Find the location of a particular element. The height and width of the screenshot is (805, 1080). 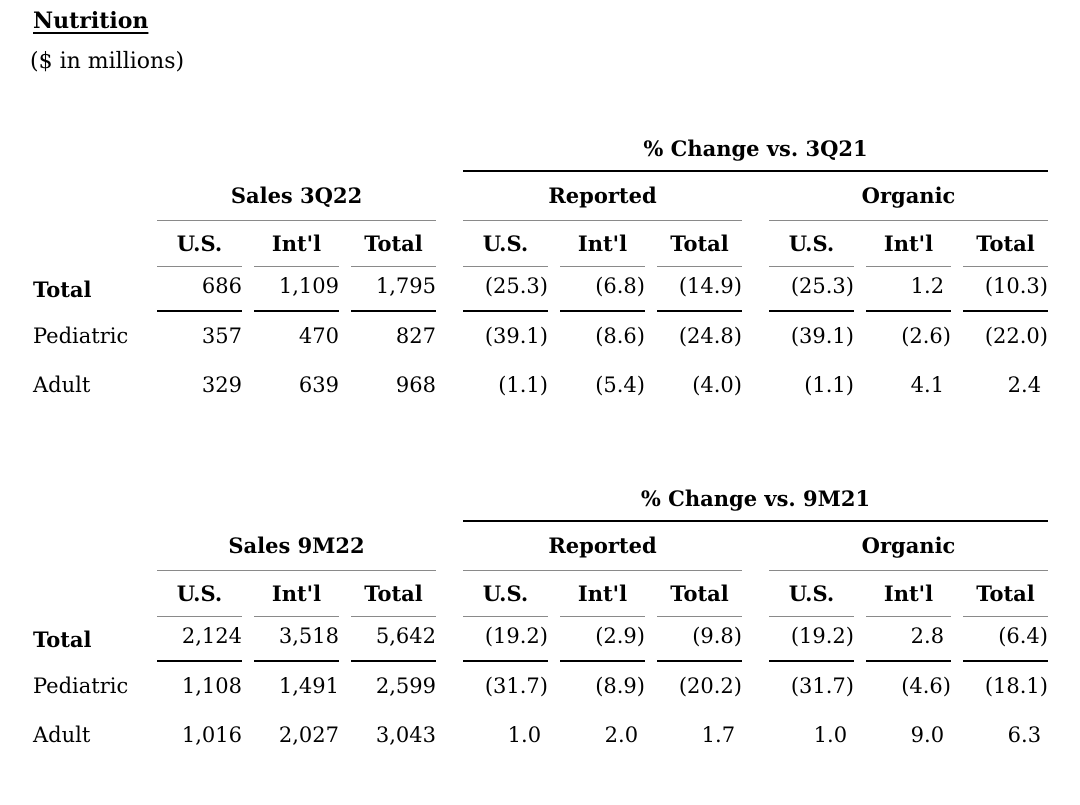

value-cell: 6.3 is located at coordinates (1005, 735).